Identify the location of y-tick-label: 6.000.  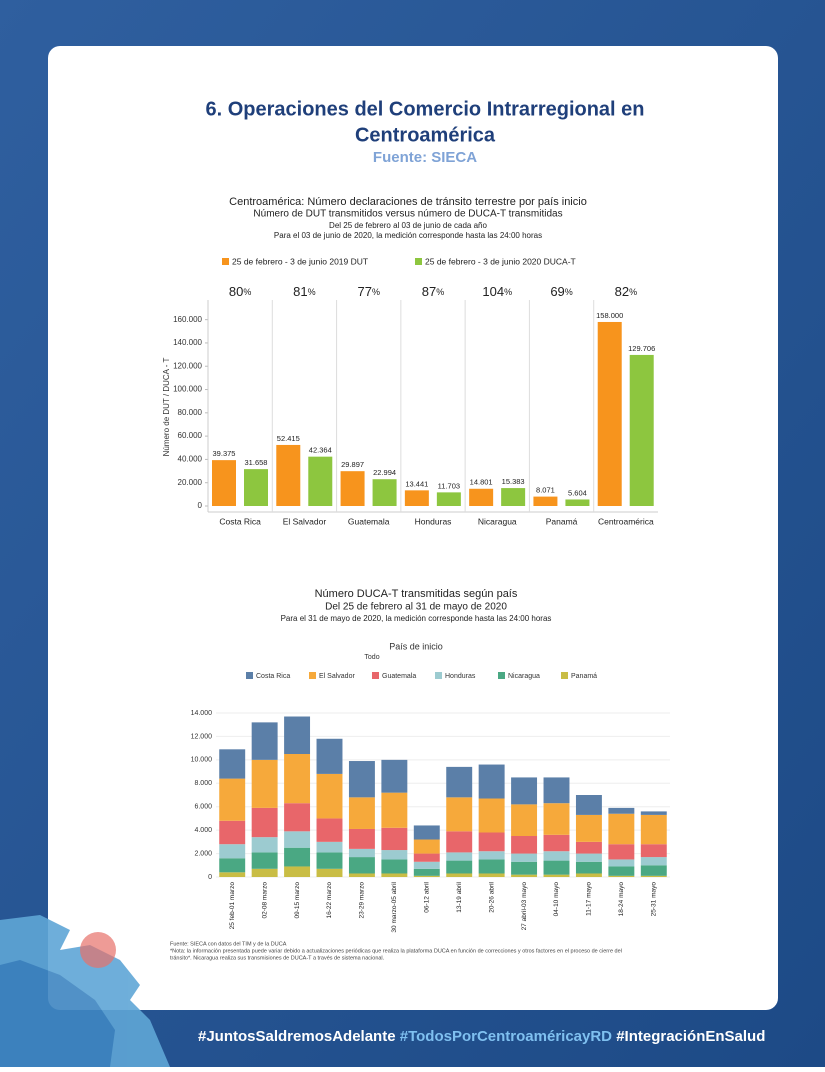
(203, 807).